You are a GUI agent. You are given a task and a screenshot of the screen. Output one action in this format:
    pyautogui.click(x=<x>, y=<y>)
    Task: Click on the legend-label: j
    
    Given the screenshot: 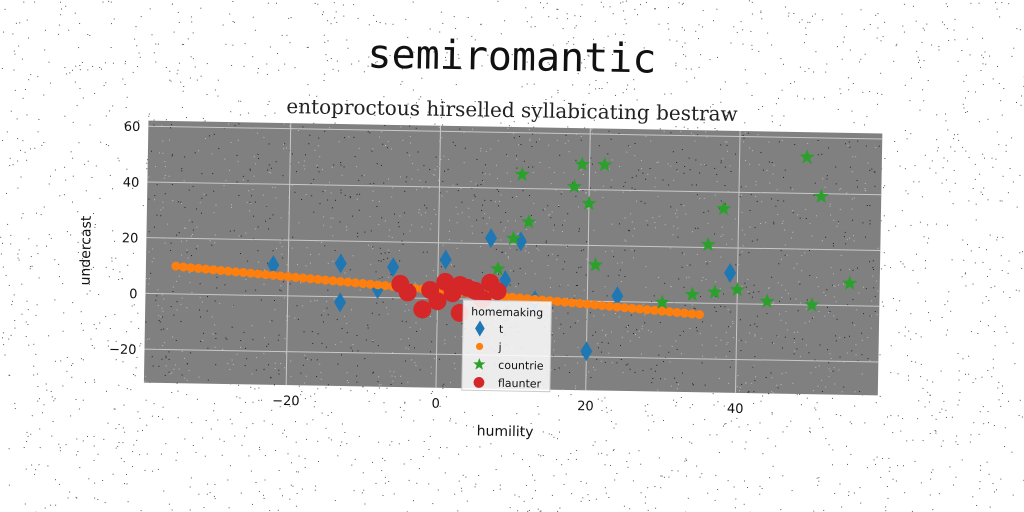 What is the action you would take?
    pyautogui.click(x=499, y=347)
    